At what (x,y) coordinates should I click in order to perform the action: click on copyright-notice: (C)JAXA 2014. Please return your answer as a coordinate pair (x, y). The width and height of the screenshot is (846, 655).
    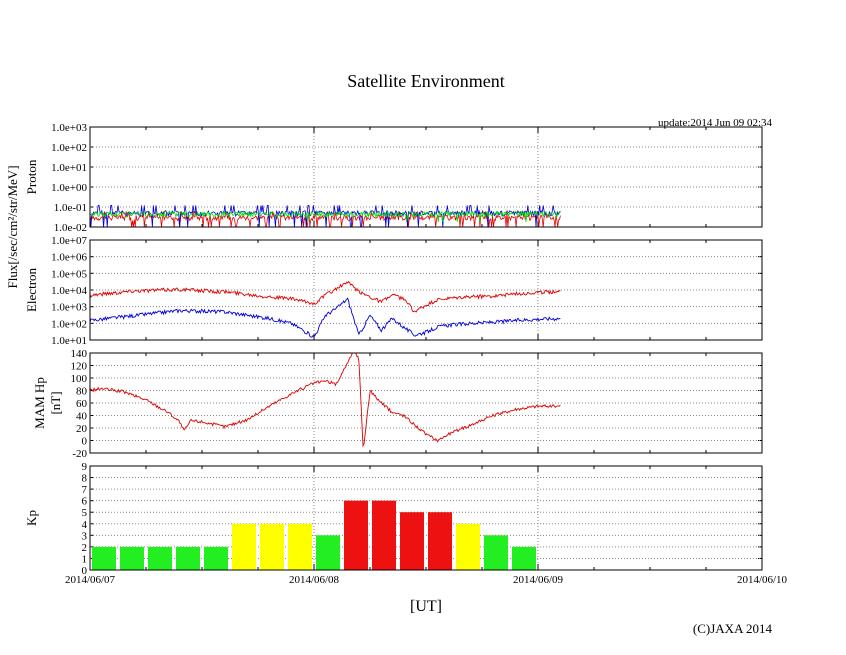
    Looking at the image, I should click on (733, 628).